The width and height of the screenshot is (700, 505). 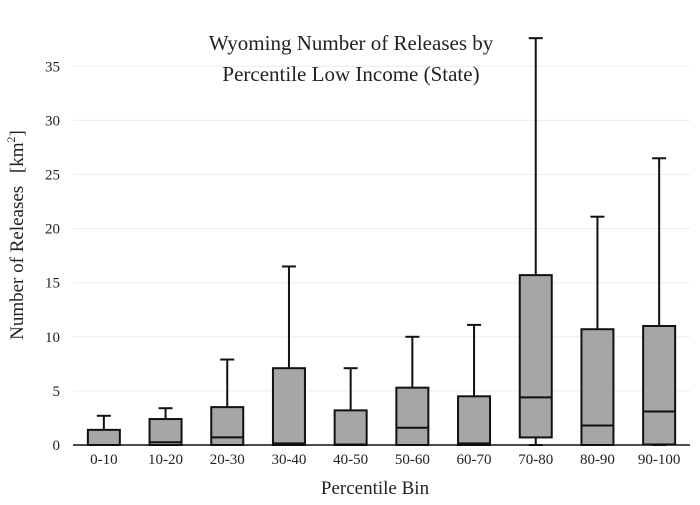 What do you see at coordinates (350, 74) in the screenshot?
I see `chart-title-line-2: Percentile Low Income (State)` at bounding box center [350, 74].